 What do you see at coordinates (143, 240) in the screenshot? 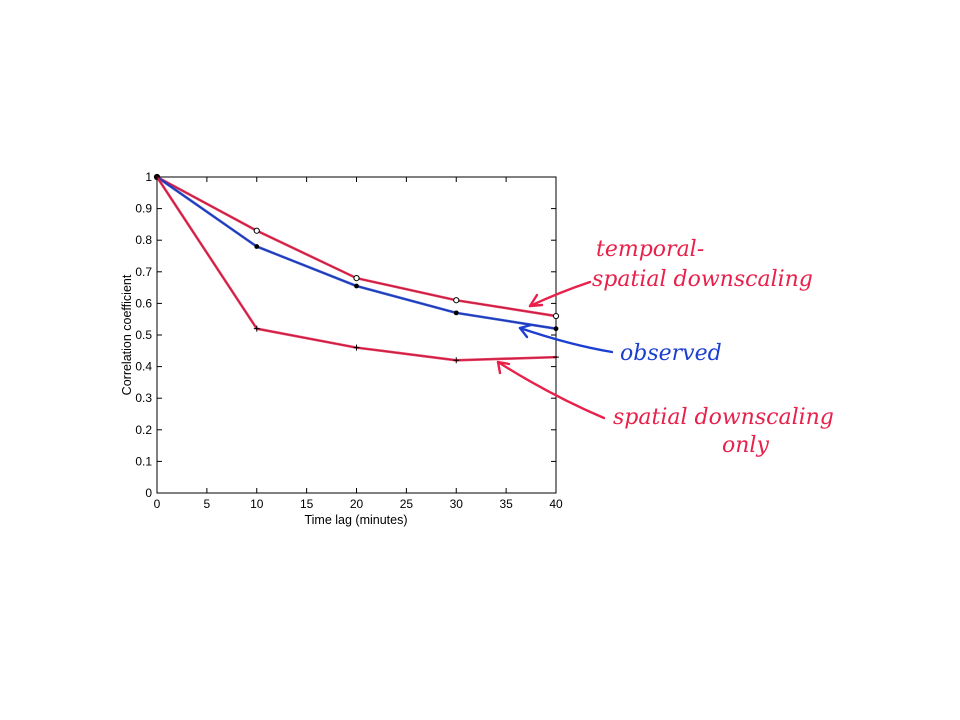
I see `y-tick-label: 0.8` at bounding box center [143, 240].